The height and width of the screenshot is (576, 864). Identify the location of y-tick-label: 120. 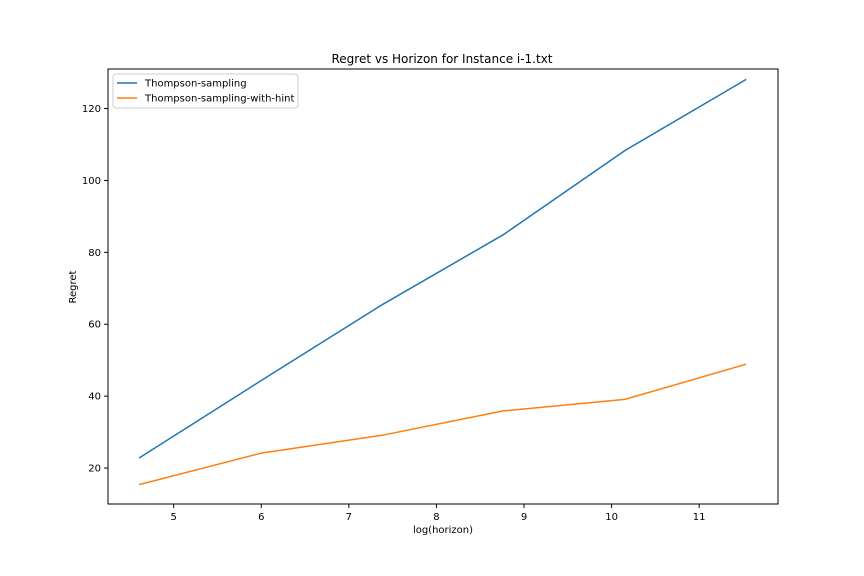
(91, 109).